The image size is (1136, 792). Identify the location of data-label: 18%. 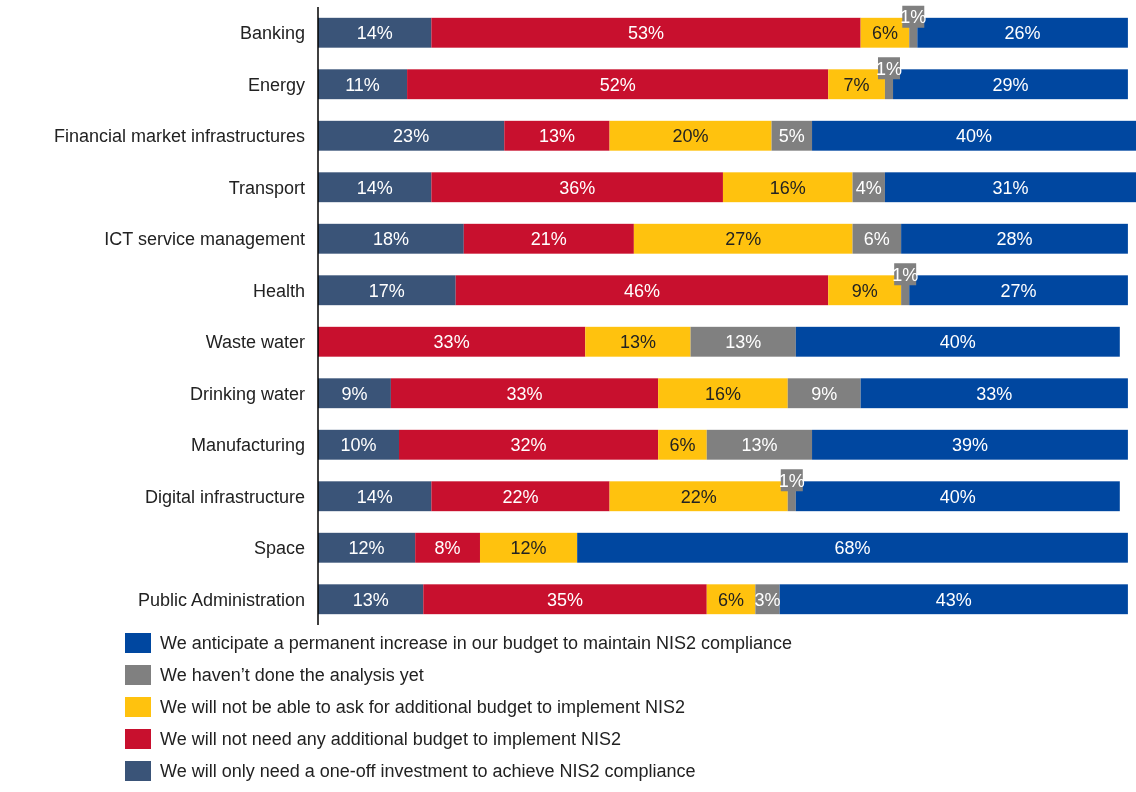
(390, 239).